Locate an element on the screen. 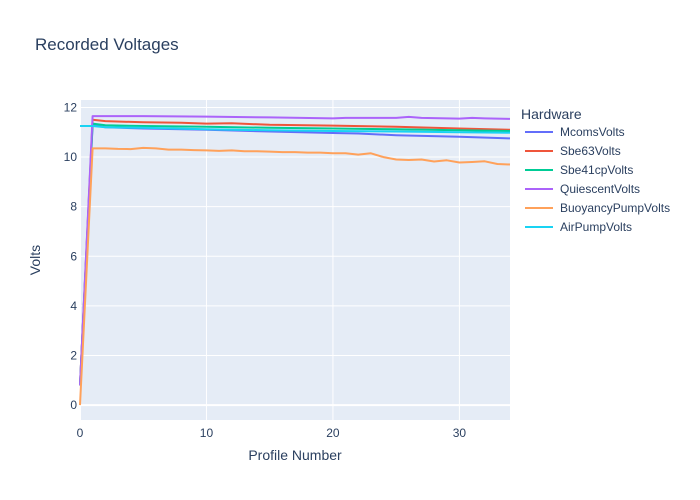 The width and height of the screenshot is (700, 500). series-line-AirPumpVolts is located at coordinates (295, 129).